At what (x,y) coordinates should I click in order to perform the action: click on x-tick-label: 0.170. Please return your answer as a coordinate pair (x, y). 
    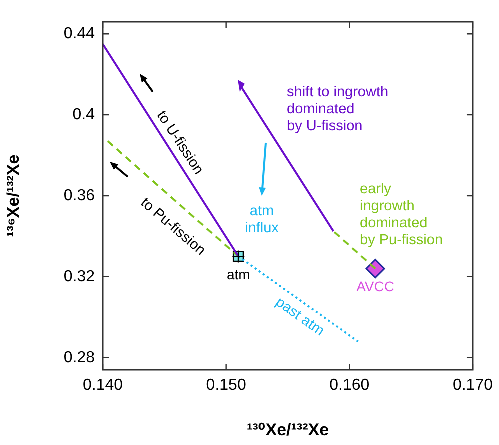
    Looking at the image, I should click on (473, 385).